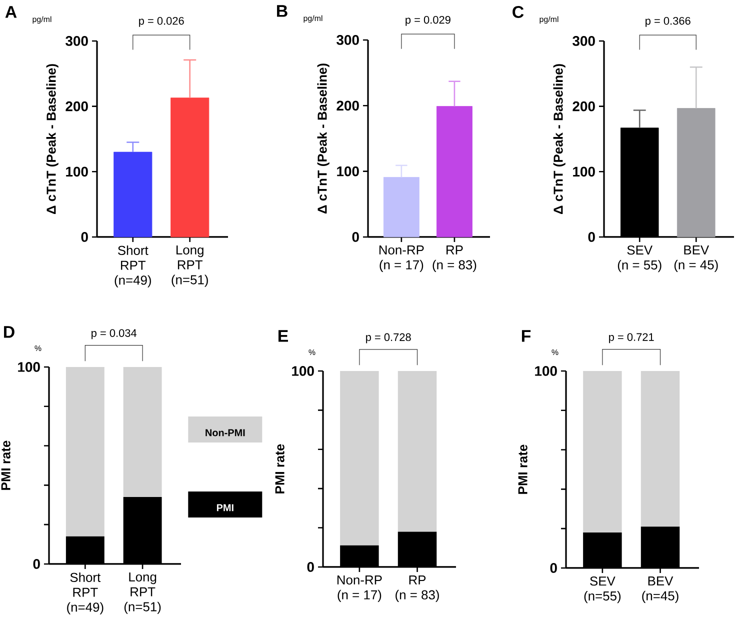 The image size is (739, 633). Describe the element at coordinates (640, 259) in the screenshot. I see `x-tick-label: SEV (n = 55)` at that location.